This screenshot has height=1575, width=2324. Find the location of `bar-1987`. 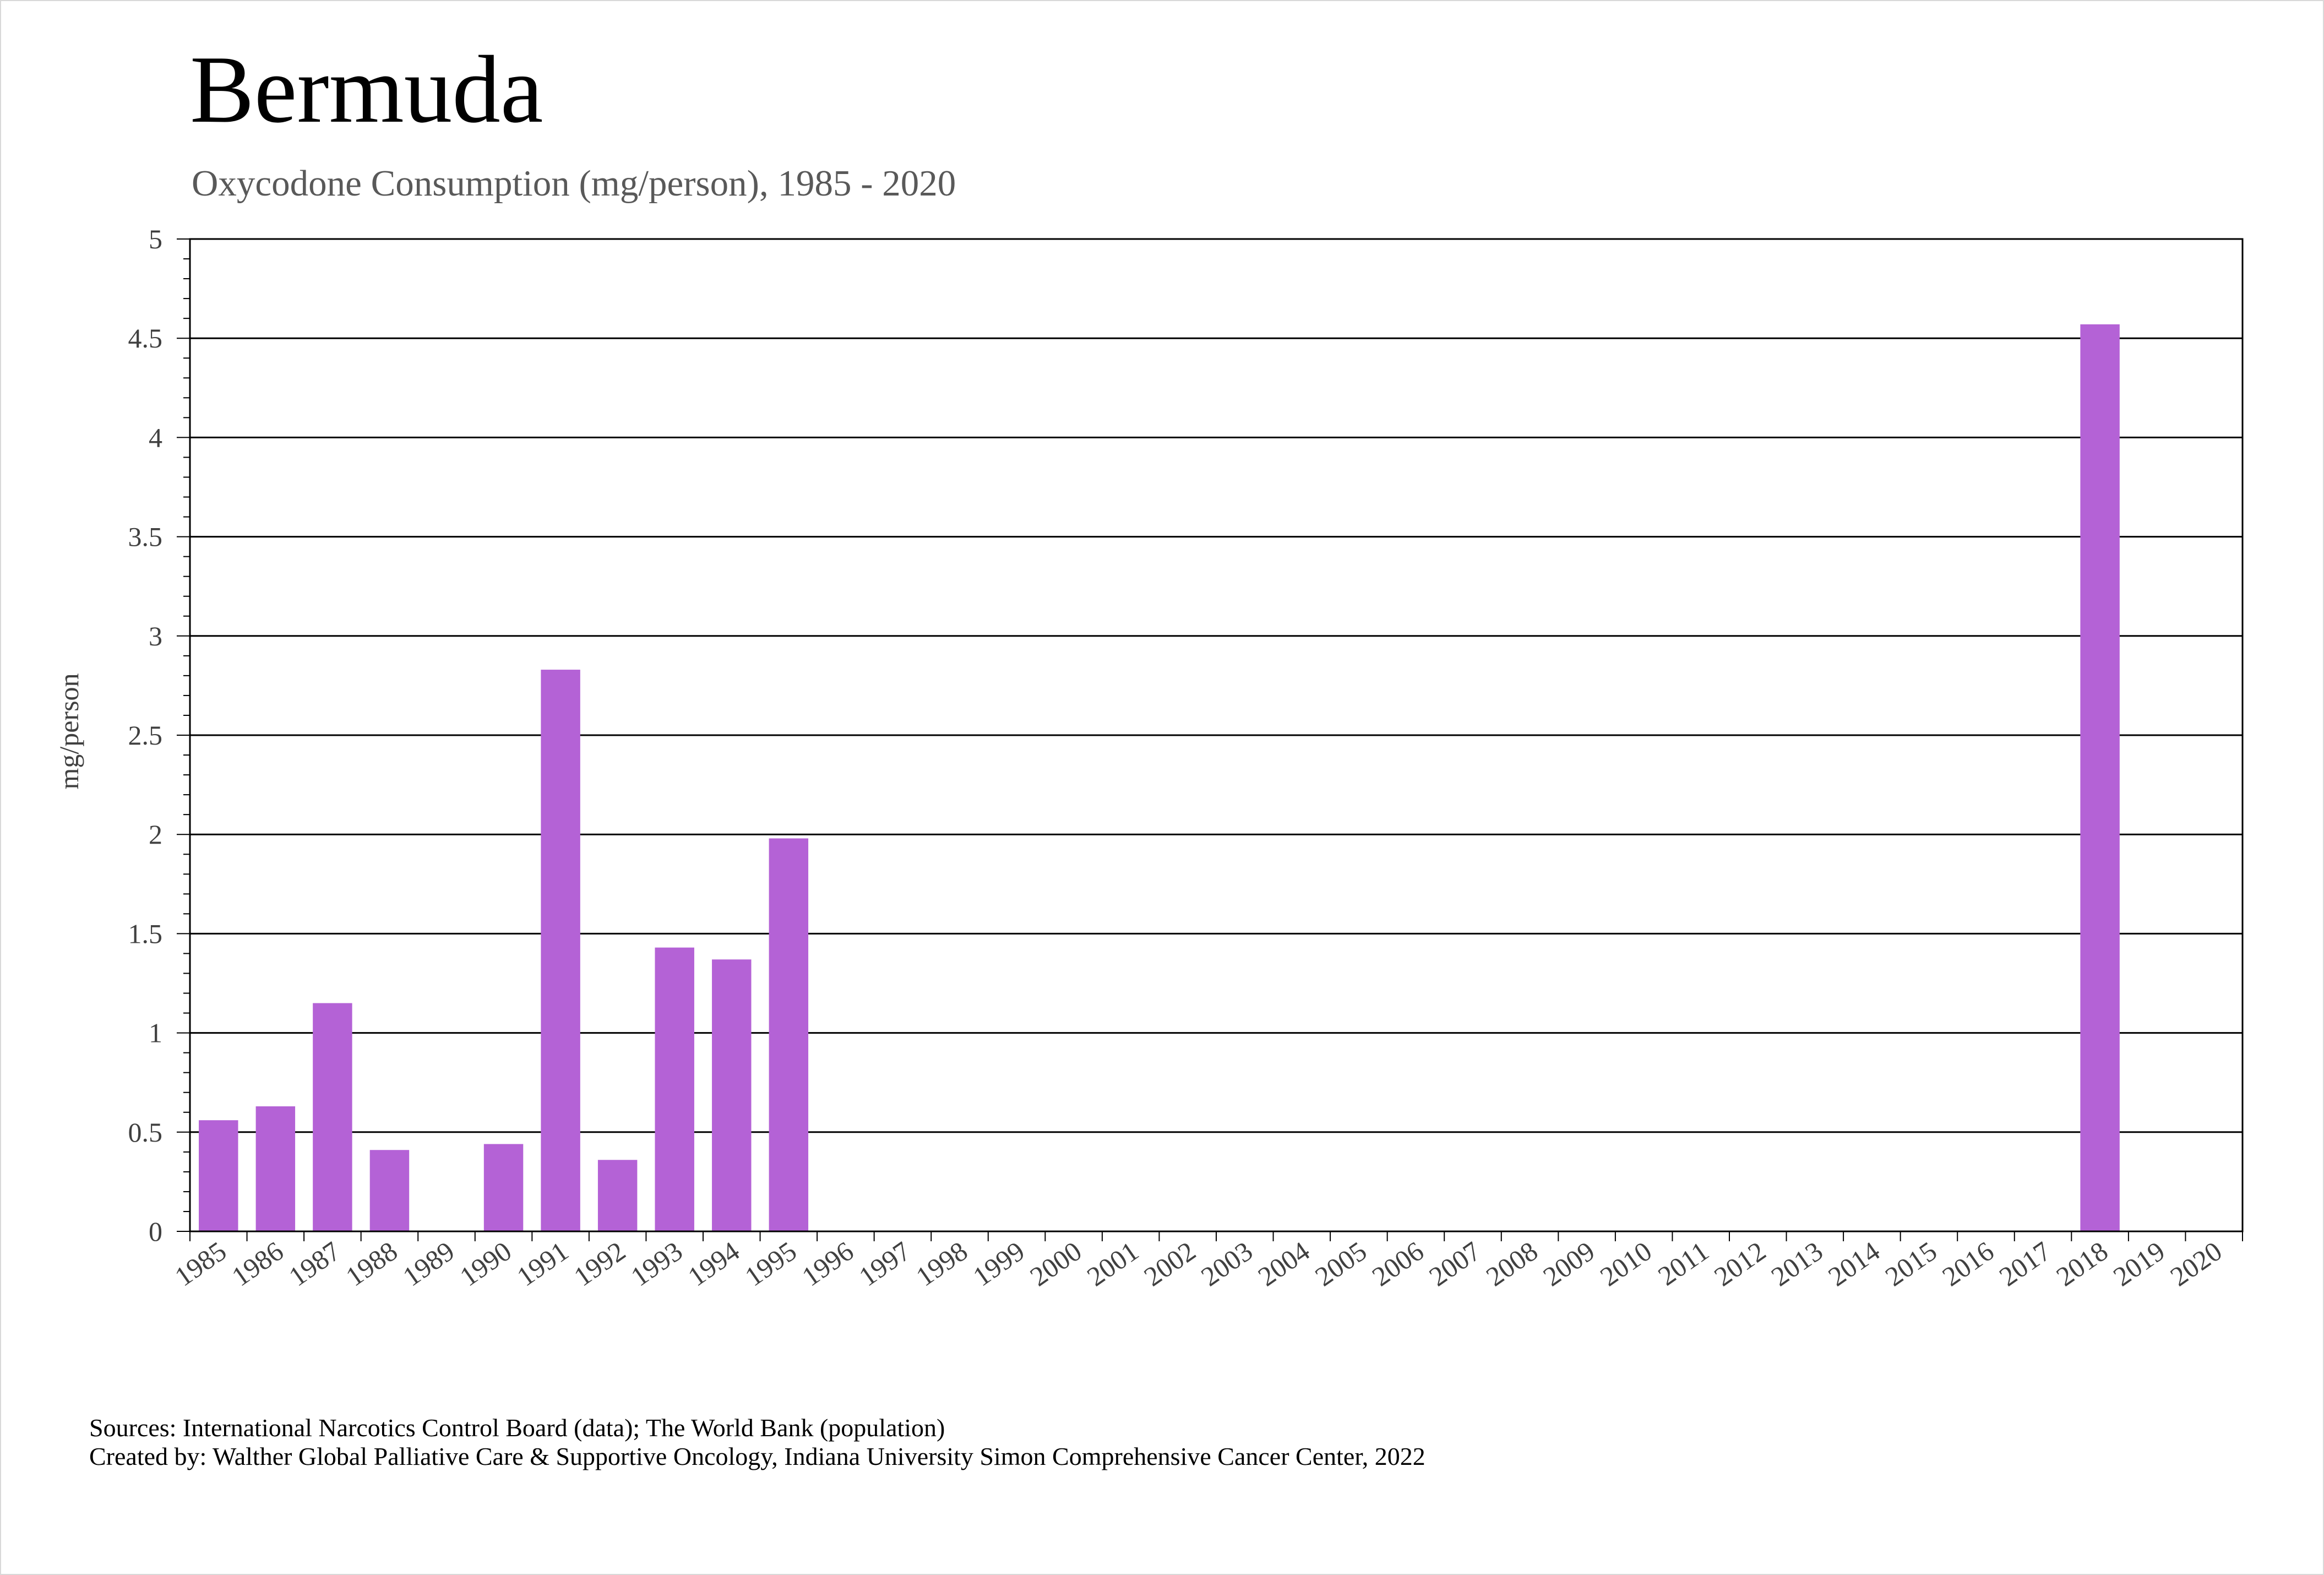

bar-1987 is located at coordinates (333, 1117).